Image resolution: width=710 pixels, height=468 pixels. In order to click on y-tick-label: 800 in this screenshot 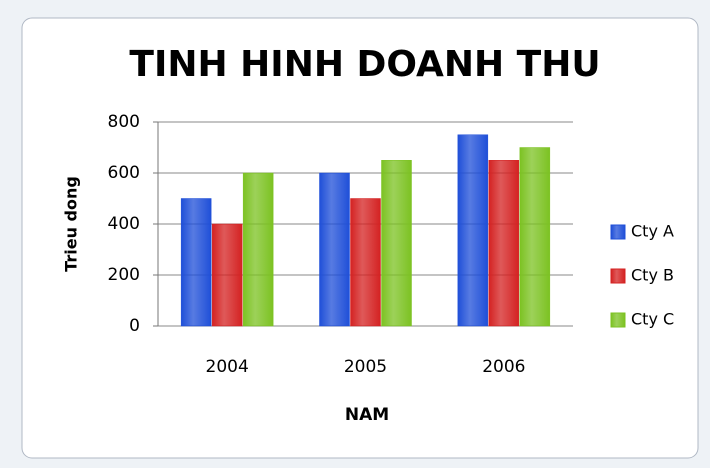, I will do `click(124, 122)`.